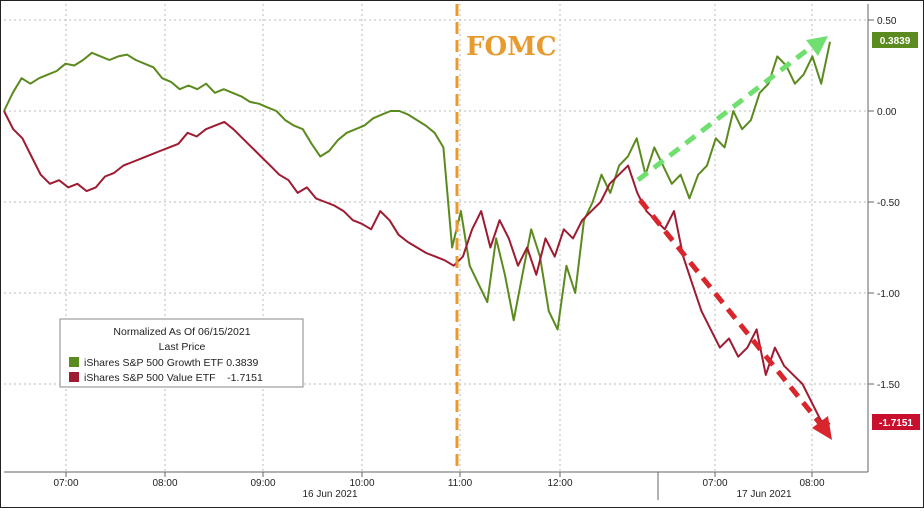  What do you see at coordinates (329, 494) in the screenshot?
I see `date-label-1: 16 Jun 2021` at bounding box center [329, 494].